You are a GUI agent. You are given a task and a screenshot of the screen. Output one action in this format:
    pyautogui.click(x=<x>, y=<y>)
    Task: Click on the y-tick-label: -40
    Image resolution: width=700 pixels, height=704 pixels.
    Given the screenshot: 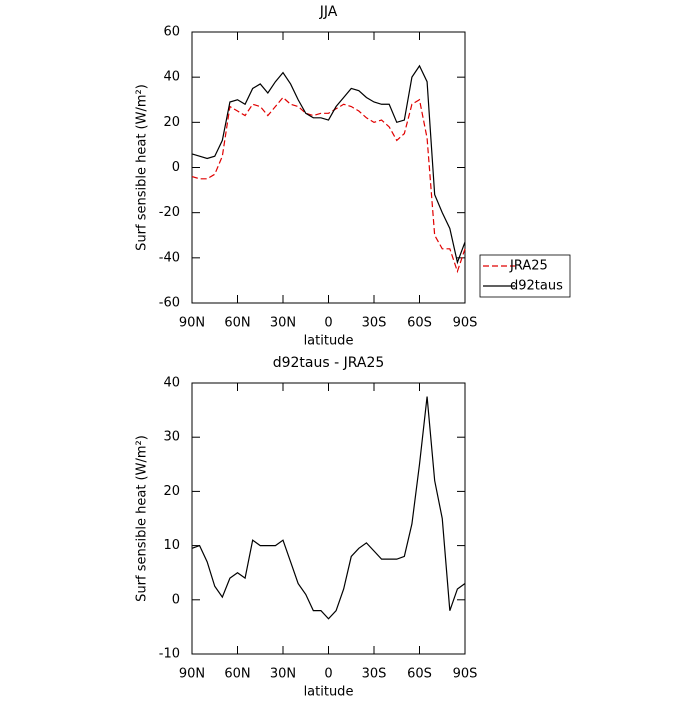 What is the action you would take?
    pyautogui.click(x=169, y=257)
    